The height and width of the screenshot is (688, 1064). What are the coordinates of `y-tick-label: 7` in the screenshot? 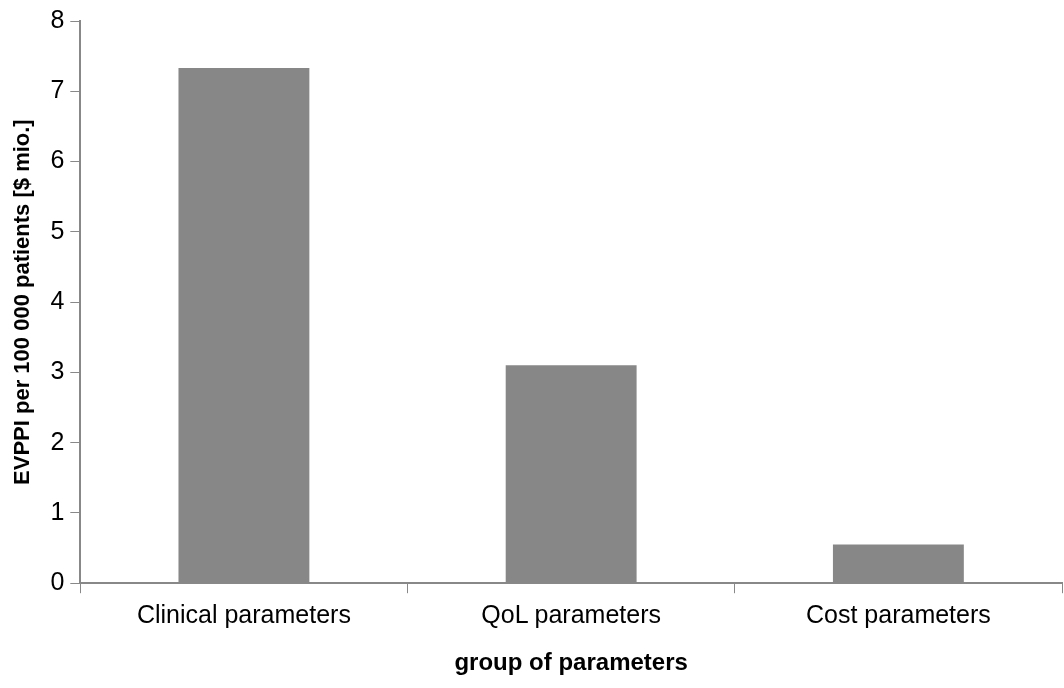 It's located at (57, 89).